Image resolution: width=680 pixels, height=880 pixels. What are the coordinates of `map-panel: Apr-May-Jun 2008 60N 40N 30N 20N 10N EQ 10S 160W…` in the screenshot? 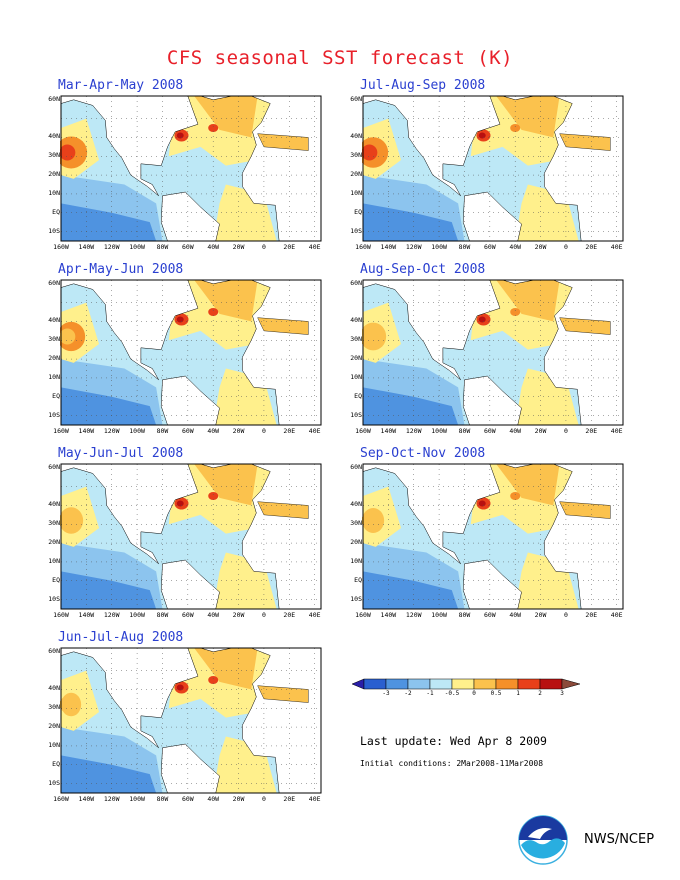 It's located at (200, 352).